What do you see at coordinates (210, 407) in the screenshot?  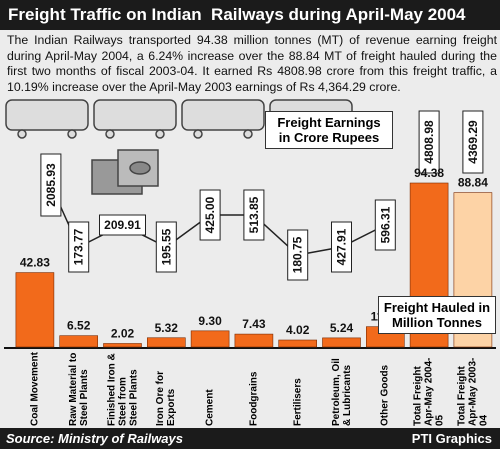 I see `x-tick-label: Cement` at bounding box center [210, 407].